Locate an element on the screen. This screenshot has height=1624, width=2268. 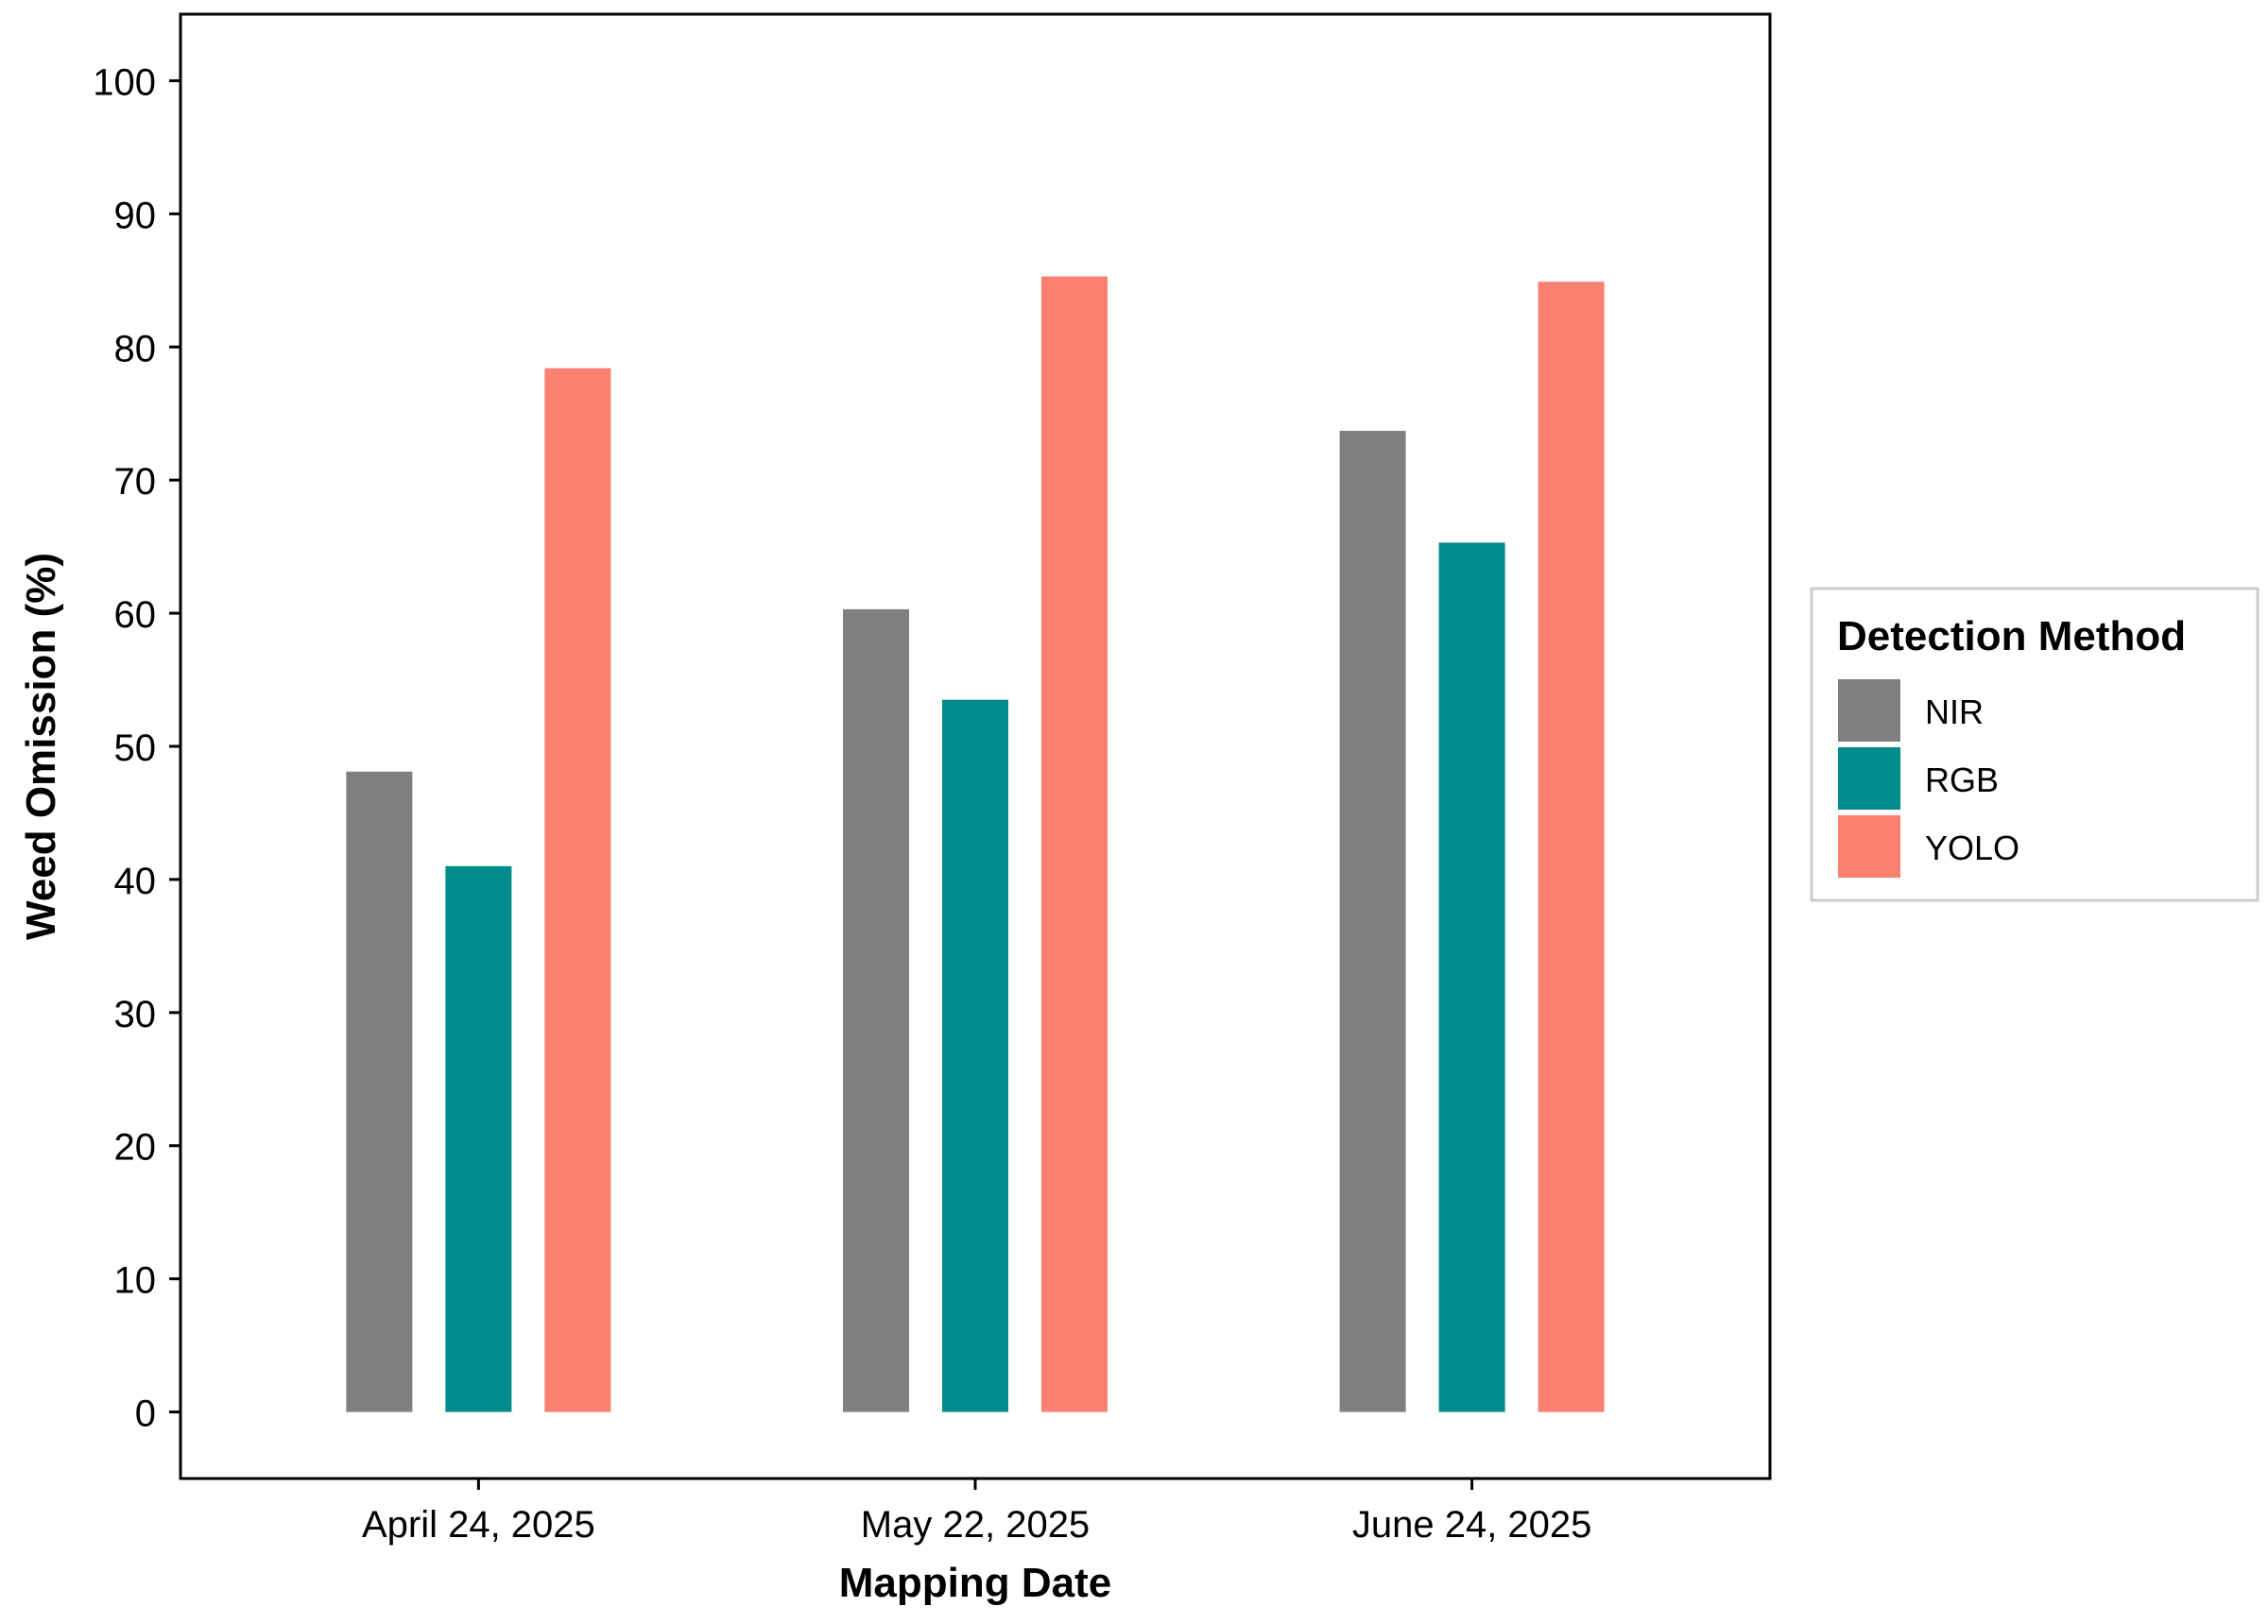
y-tick-label: 0 is located at coordinates (145, 1414).